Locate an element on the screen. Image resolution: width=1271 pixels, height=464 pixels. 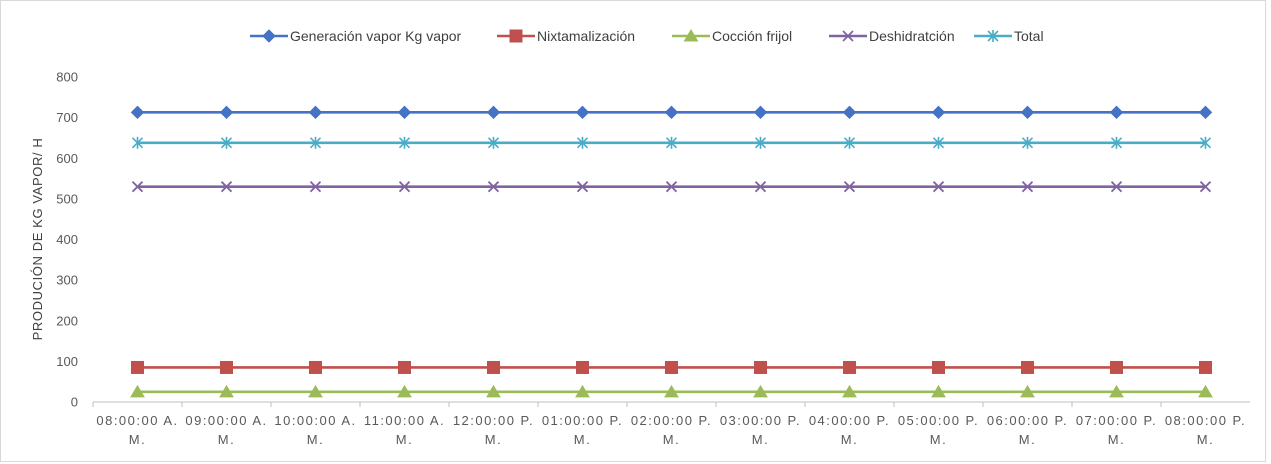
x-tick-label: 07:00:00 P. M. is located at coordinates (1116, 430).